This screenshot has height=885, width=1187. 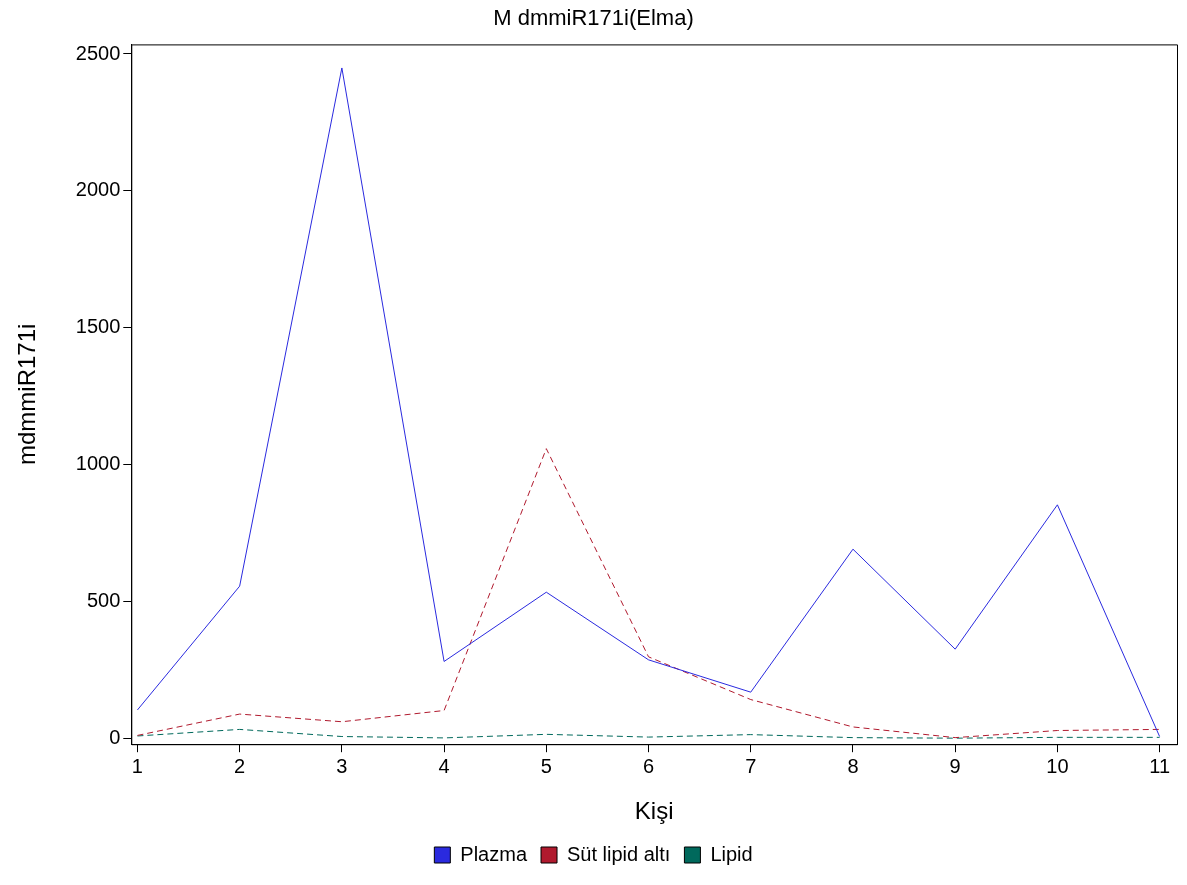 I want to click on x-tick-label: 3, so click(x=342, y=765).